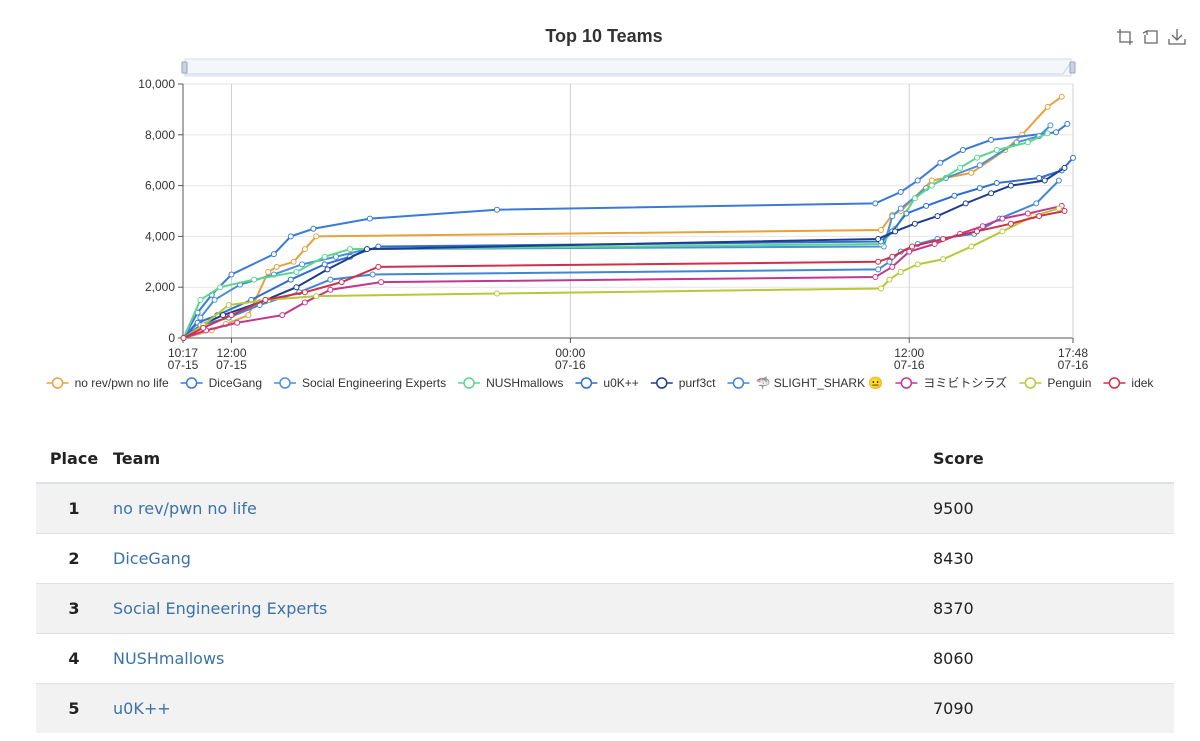 The image size is (1200, 741). I want to click on series-group, so click(622, 271).